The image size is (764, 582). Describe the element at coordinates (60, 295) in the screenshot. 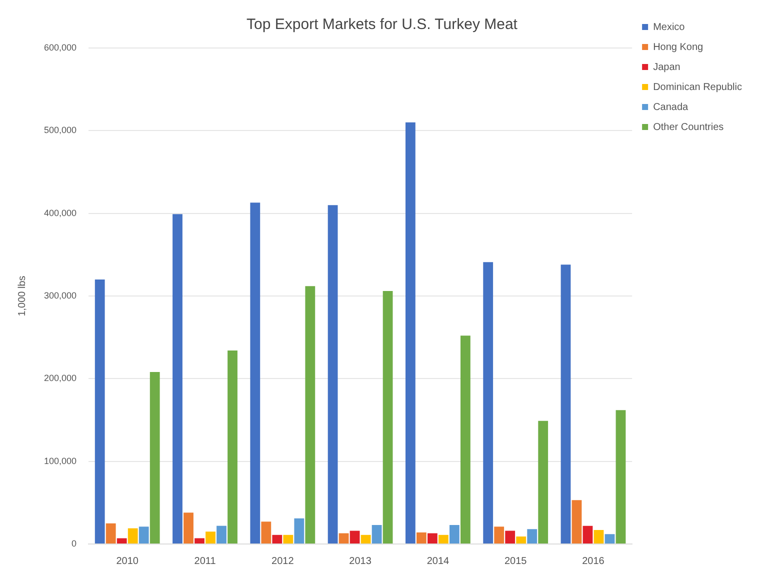

I see `y-tick-label: 300,000` at that location.